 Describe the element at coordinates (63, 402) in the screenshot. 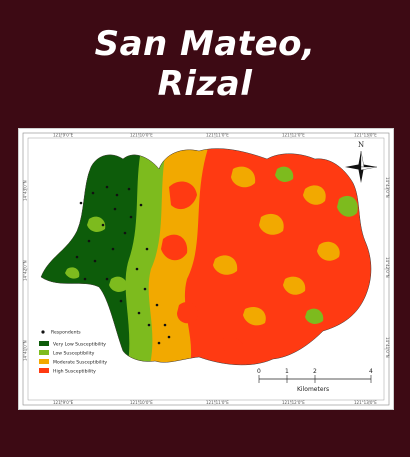

I see `bottom-tick-1: 121°9'0"E` at that location.